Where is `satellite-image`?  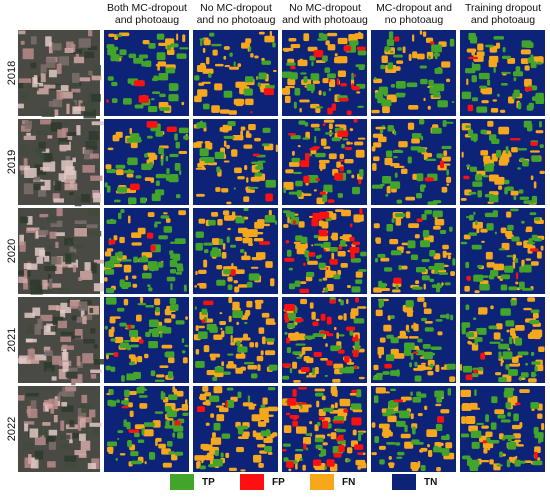
satellite-image is located at coordinates (60, 74).